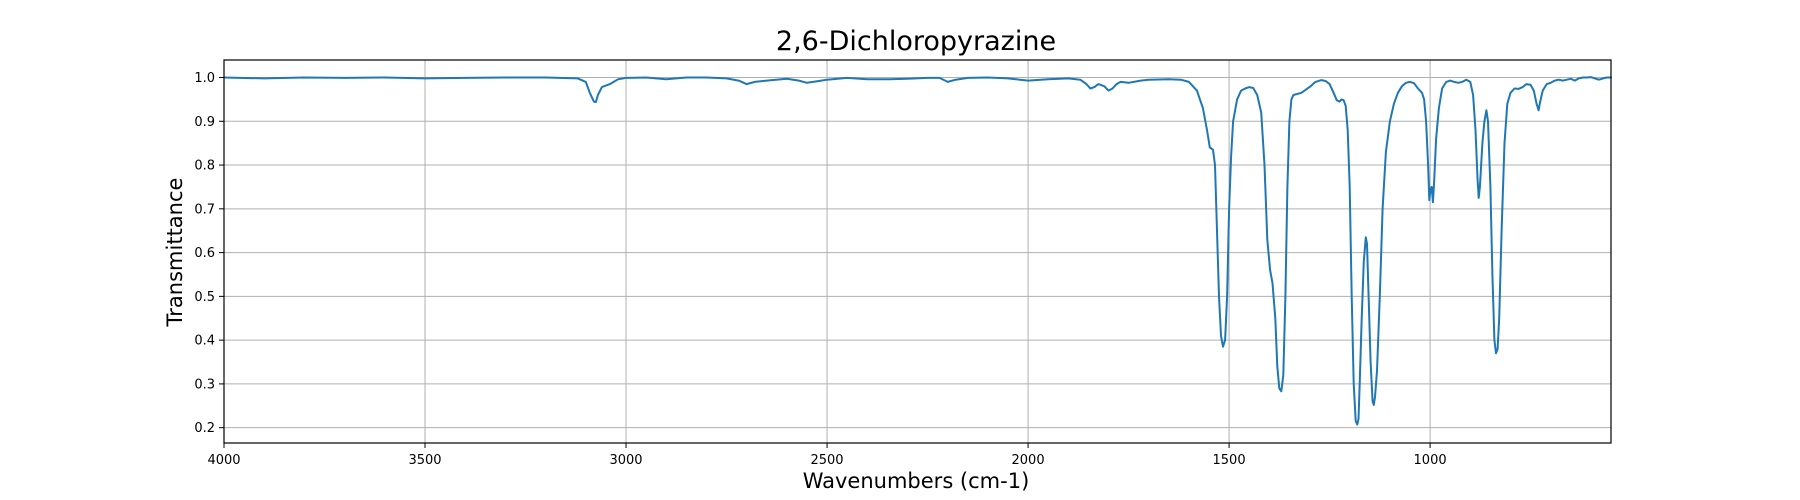  Describe the element at coordinates (175, 253) in the screenshot. I see `y-axis-title: Transmittance` at that location.